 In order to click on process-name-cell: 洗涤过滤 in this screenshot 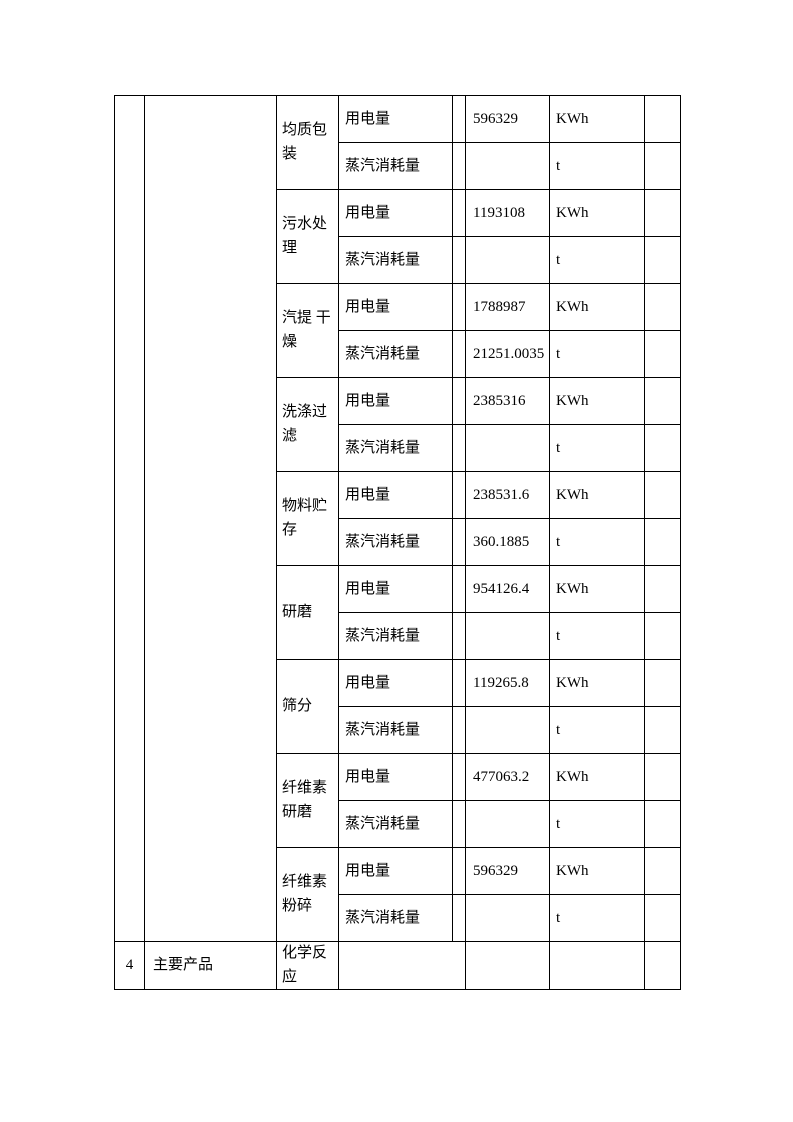, I will do `click(307, 424)`.